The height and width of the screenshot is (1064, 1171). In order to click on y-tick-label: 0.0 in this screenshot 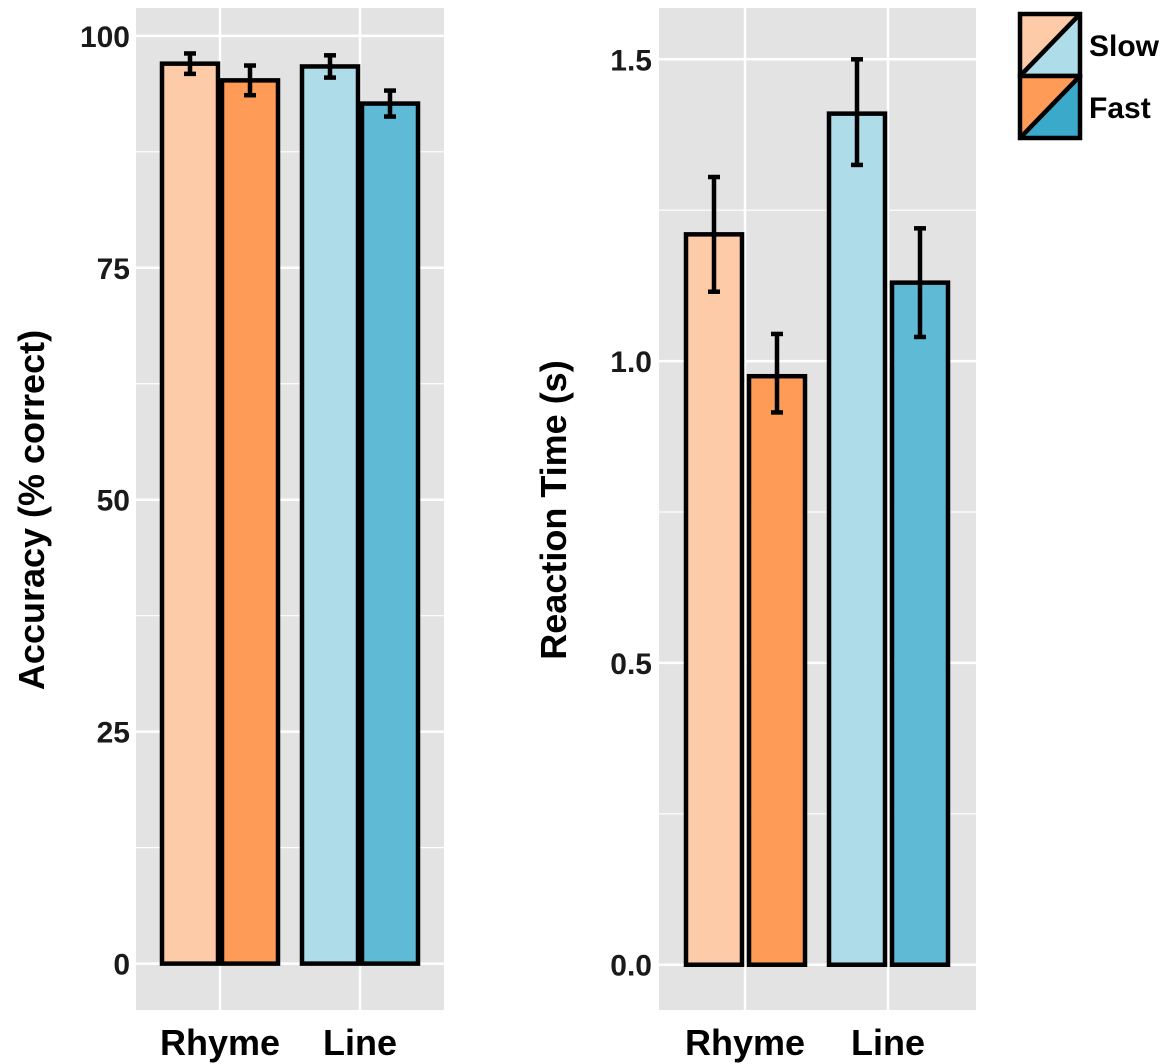, I will do `click(631, 966)`.